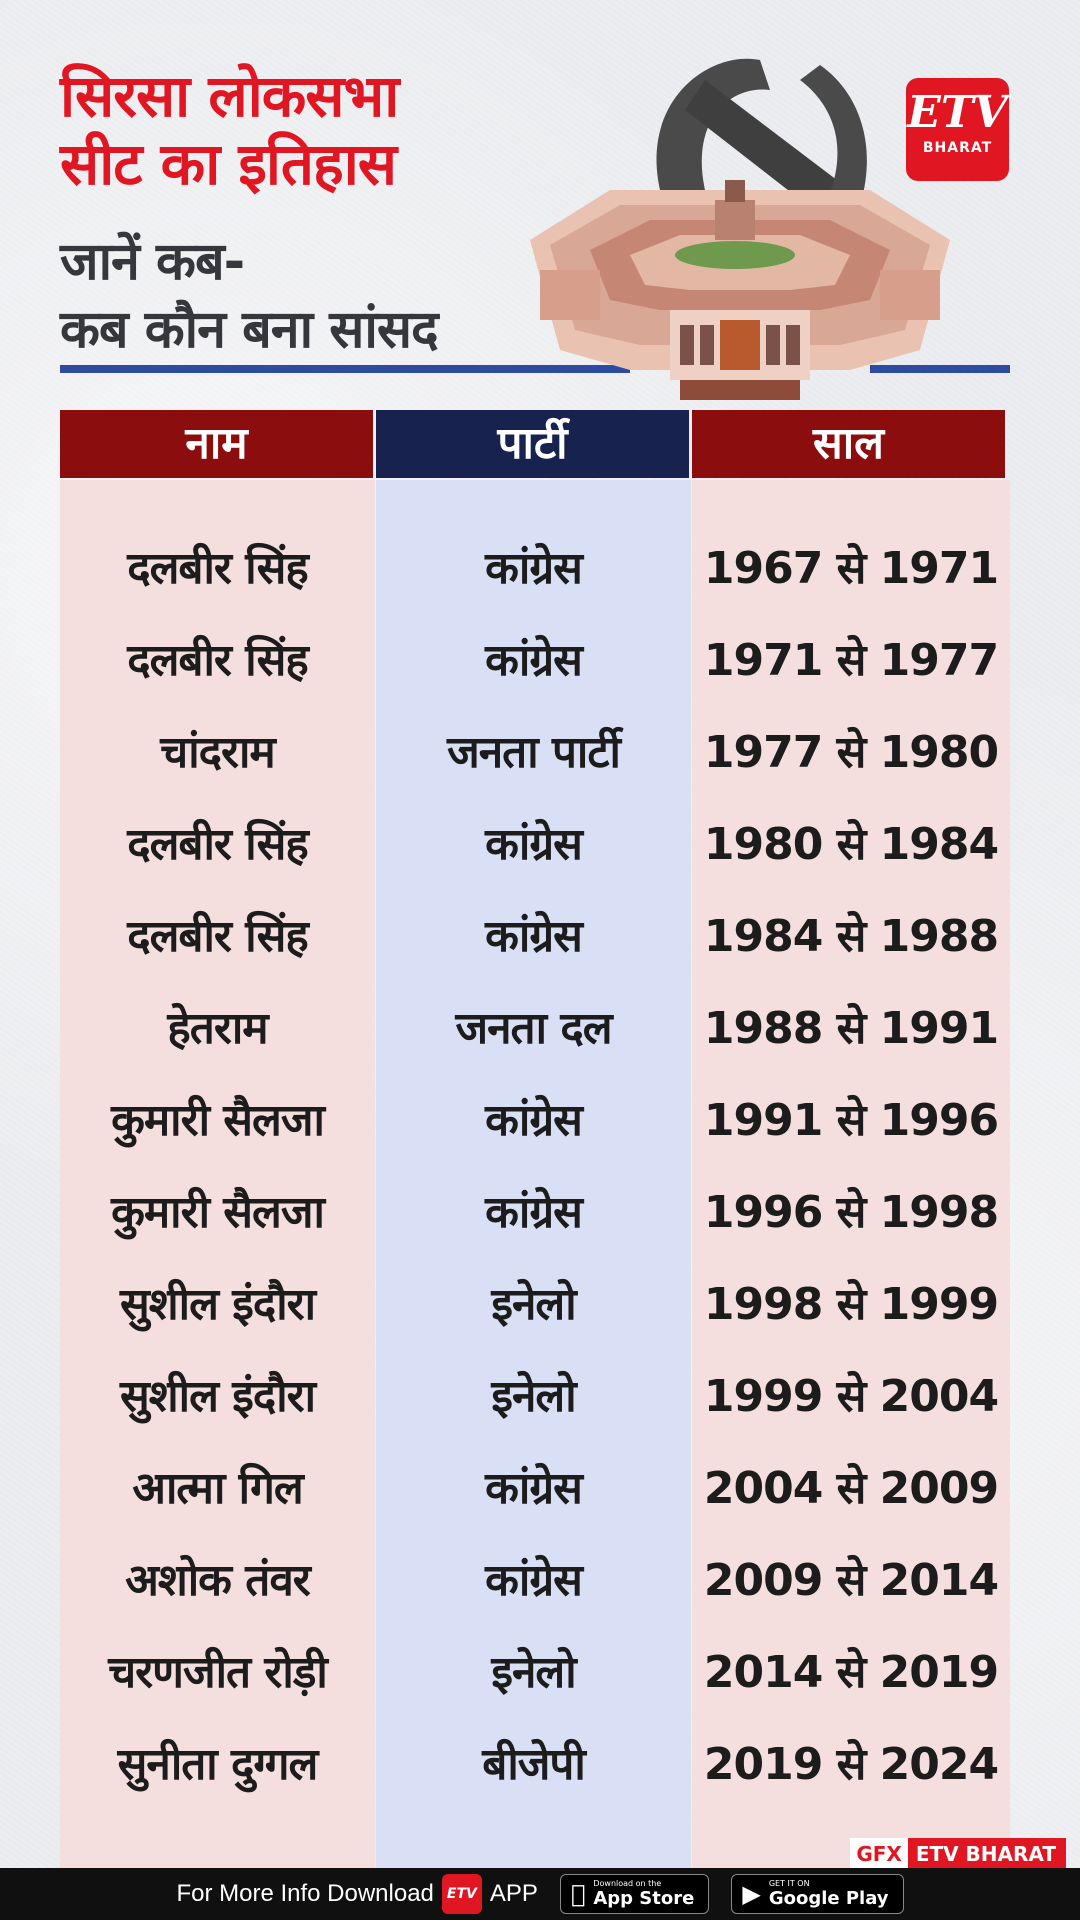  What do you see at coordinates (851, 1028) in the screenshot?
I see `cell-year: 1988 से 1991` at bounding box center [851, 1028].